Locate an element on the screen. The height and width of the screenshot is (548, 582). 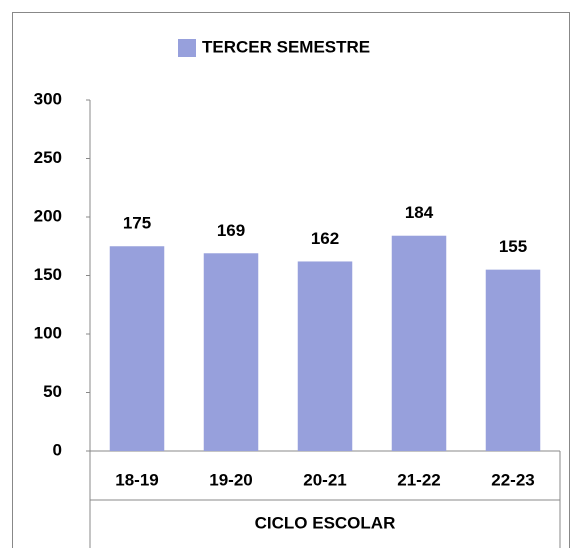
x-tick-label: 22-23 is located at coordinates (512, 479).